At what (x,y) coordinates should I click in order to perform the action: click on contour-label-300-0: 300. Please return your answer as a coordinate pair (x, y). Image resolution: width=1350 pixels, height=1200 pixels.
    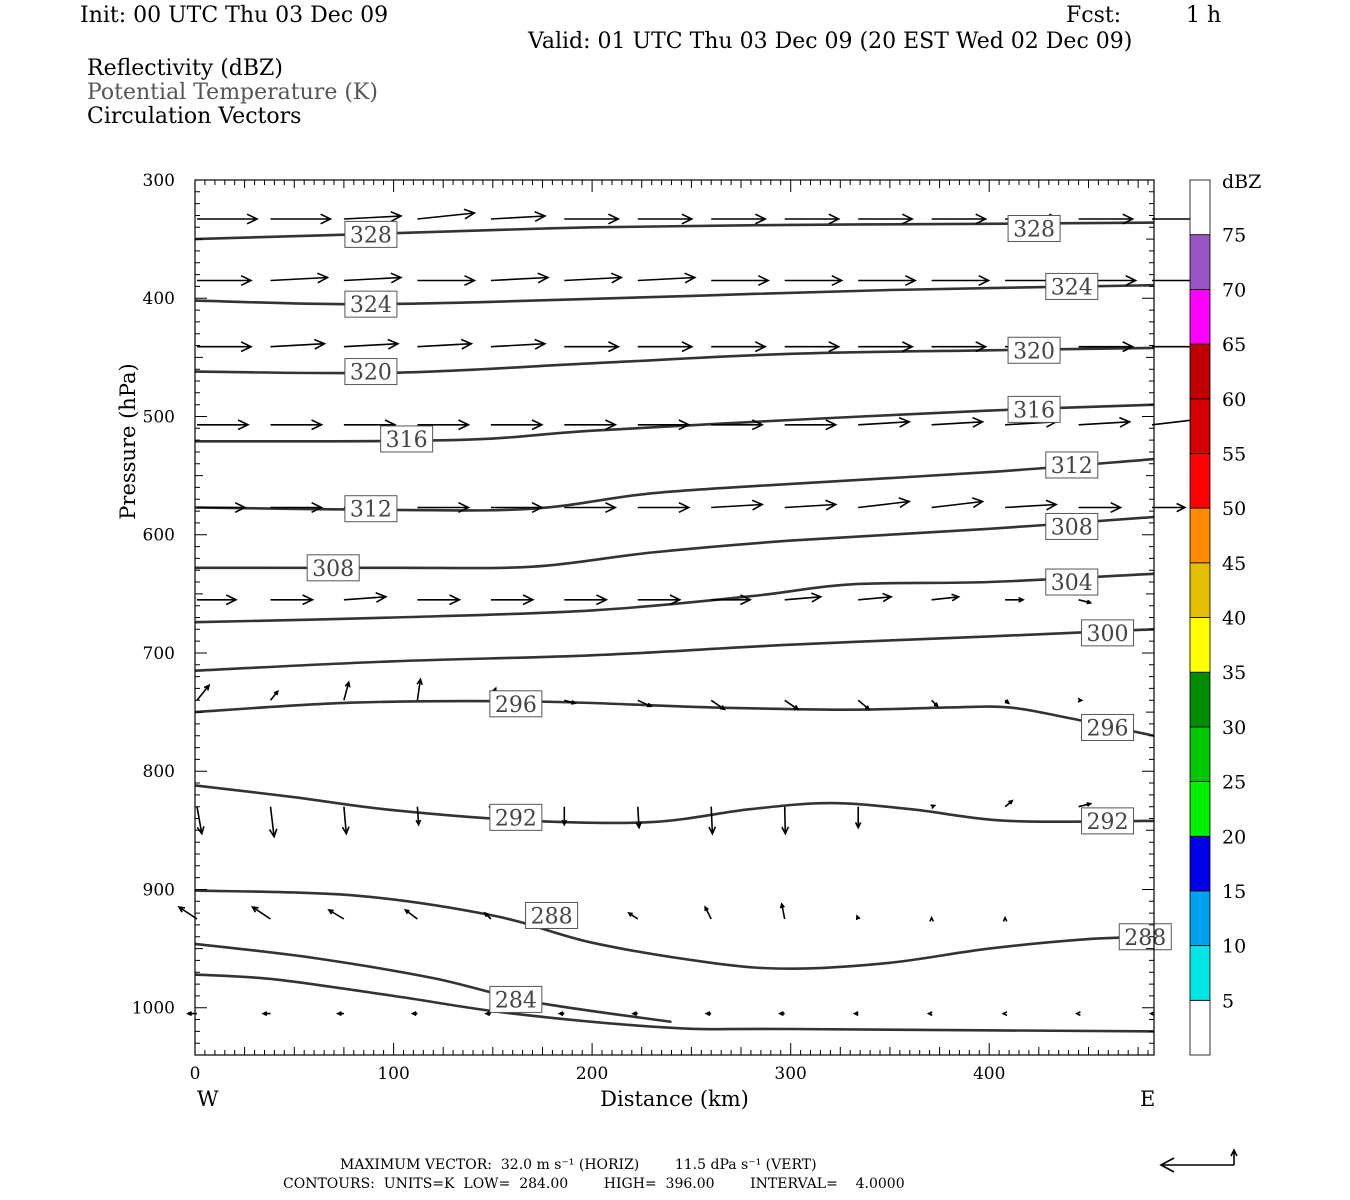
    Looking at the image, I should click on (1108, 634).